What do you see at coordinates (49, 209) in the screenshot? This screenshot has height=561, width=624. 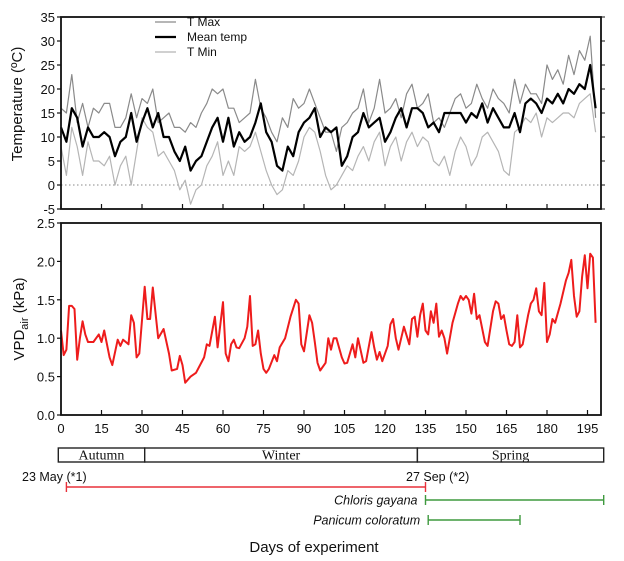 I see `temp-y-tick-label: -5` at bounding box center [49, 209].